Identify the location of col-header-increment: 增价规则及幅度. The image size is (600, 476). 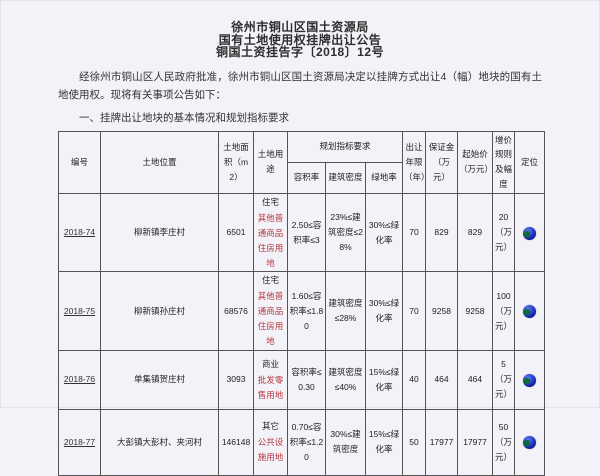
(504, 162).